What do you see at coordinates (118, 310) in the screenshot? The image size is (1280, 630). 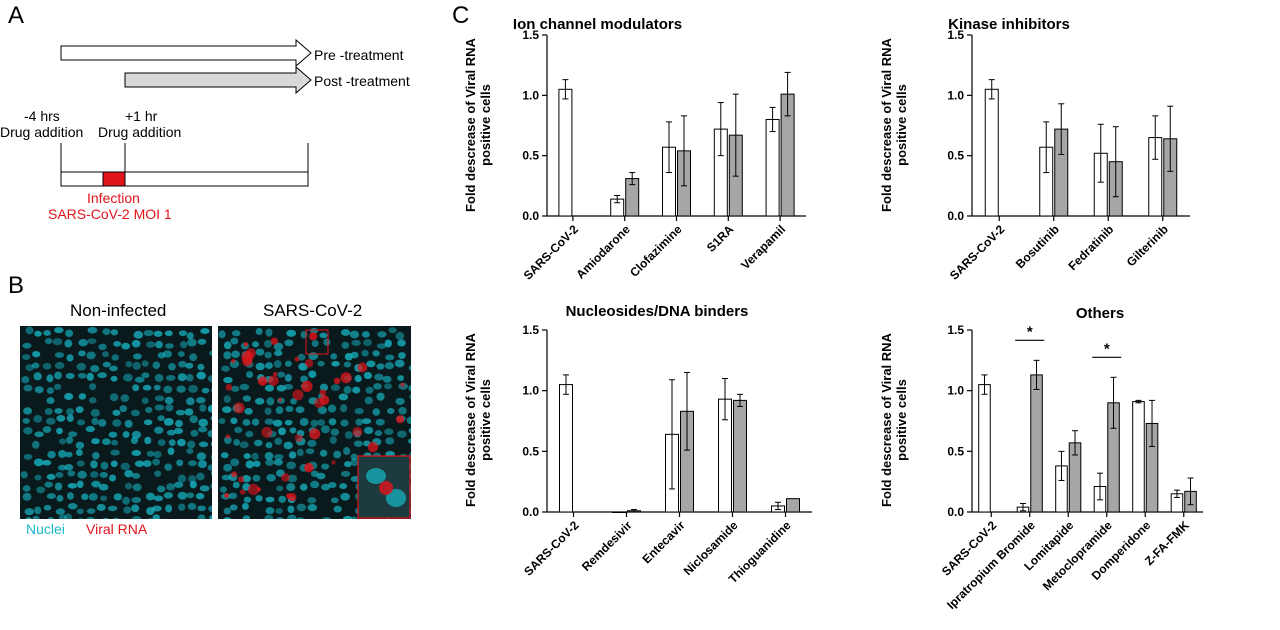 I see `noninfected-title: Non-infected` at bounding box center [118, 310].